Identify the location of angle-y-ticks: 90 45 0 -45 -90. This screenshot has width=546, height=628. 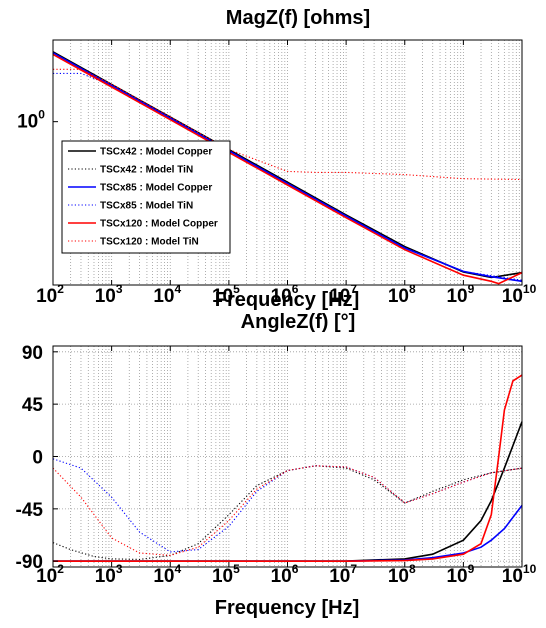
(37, 458).